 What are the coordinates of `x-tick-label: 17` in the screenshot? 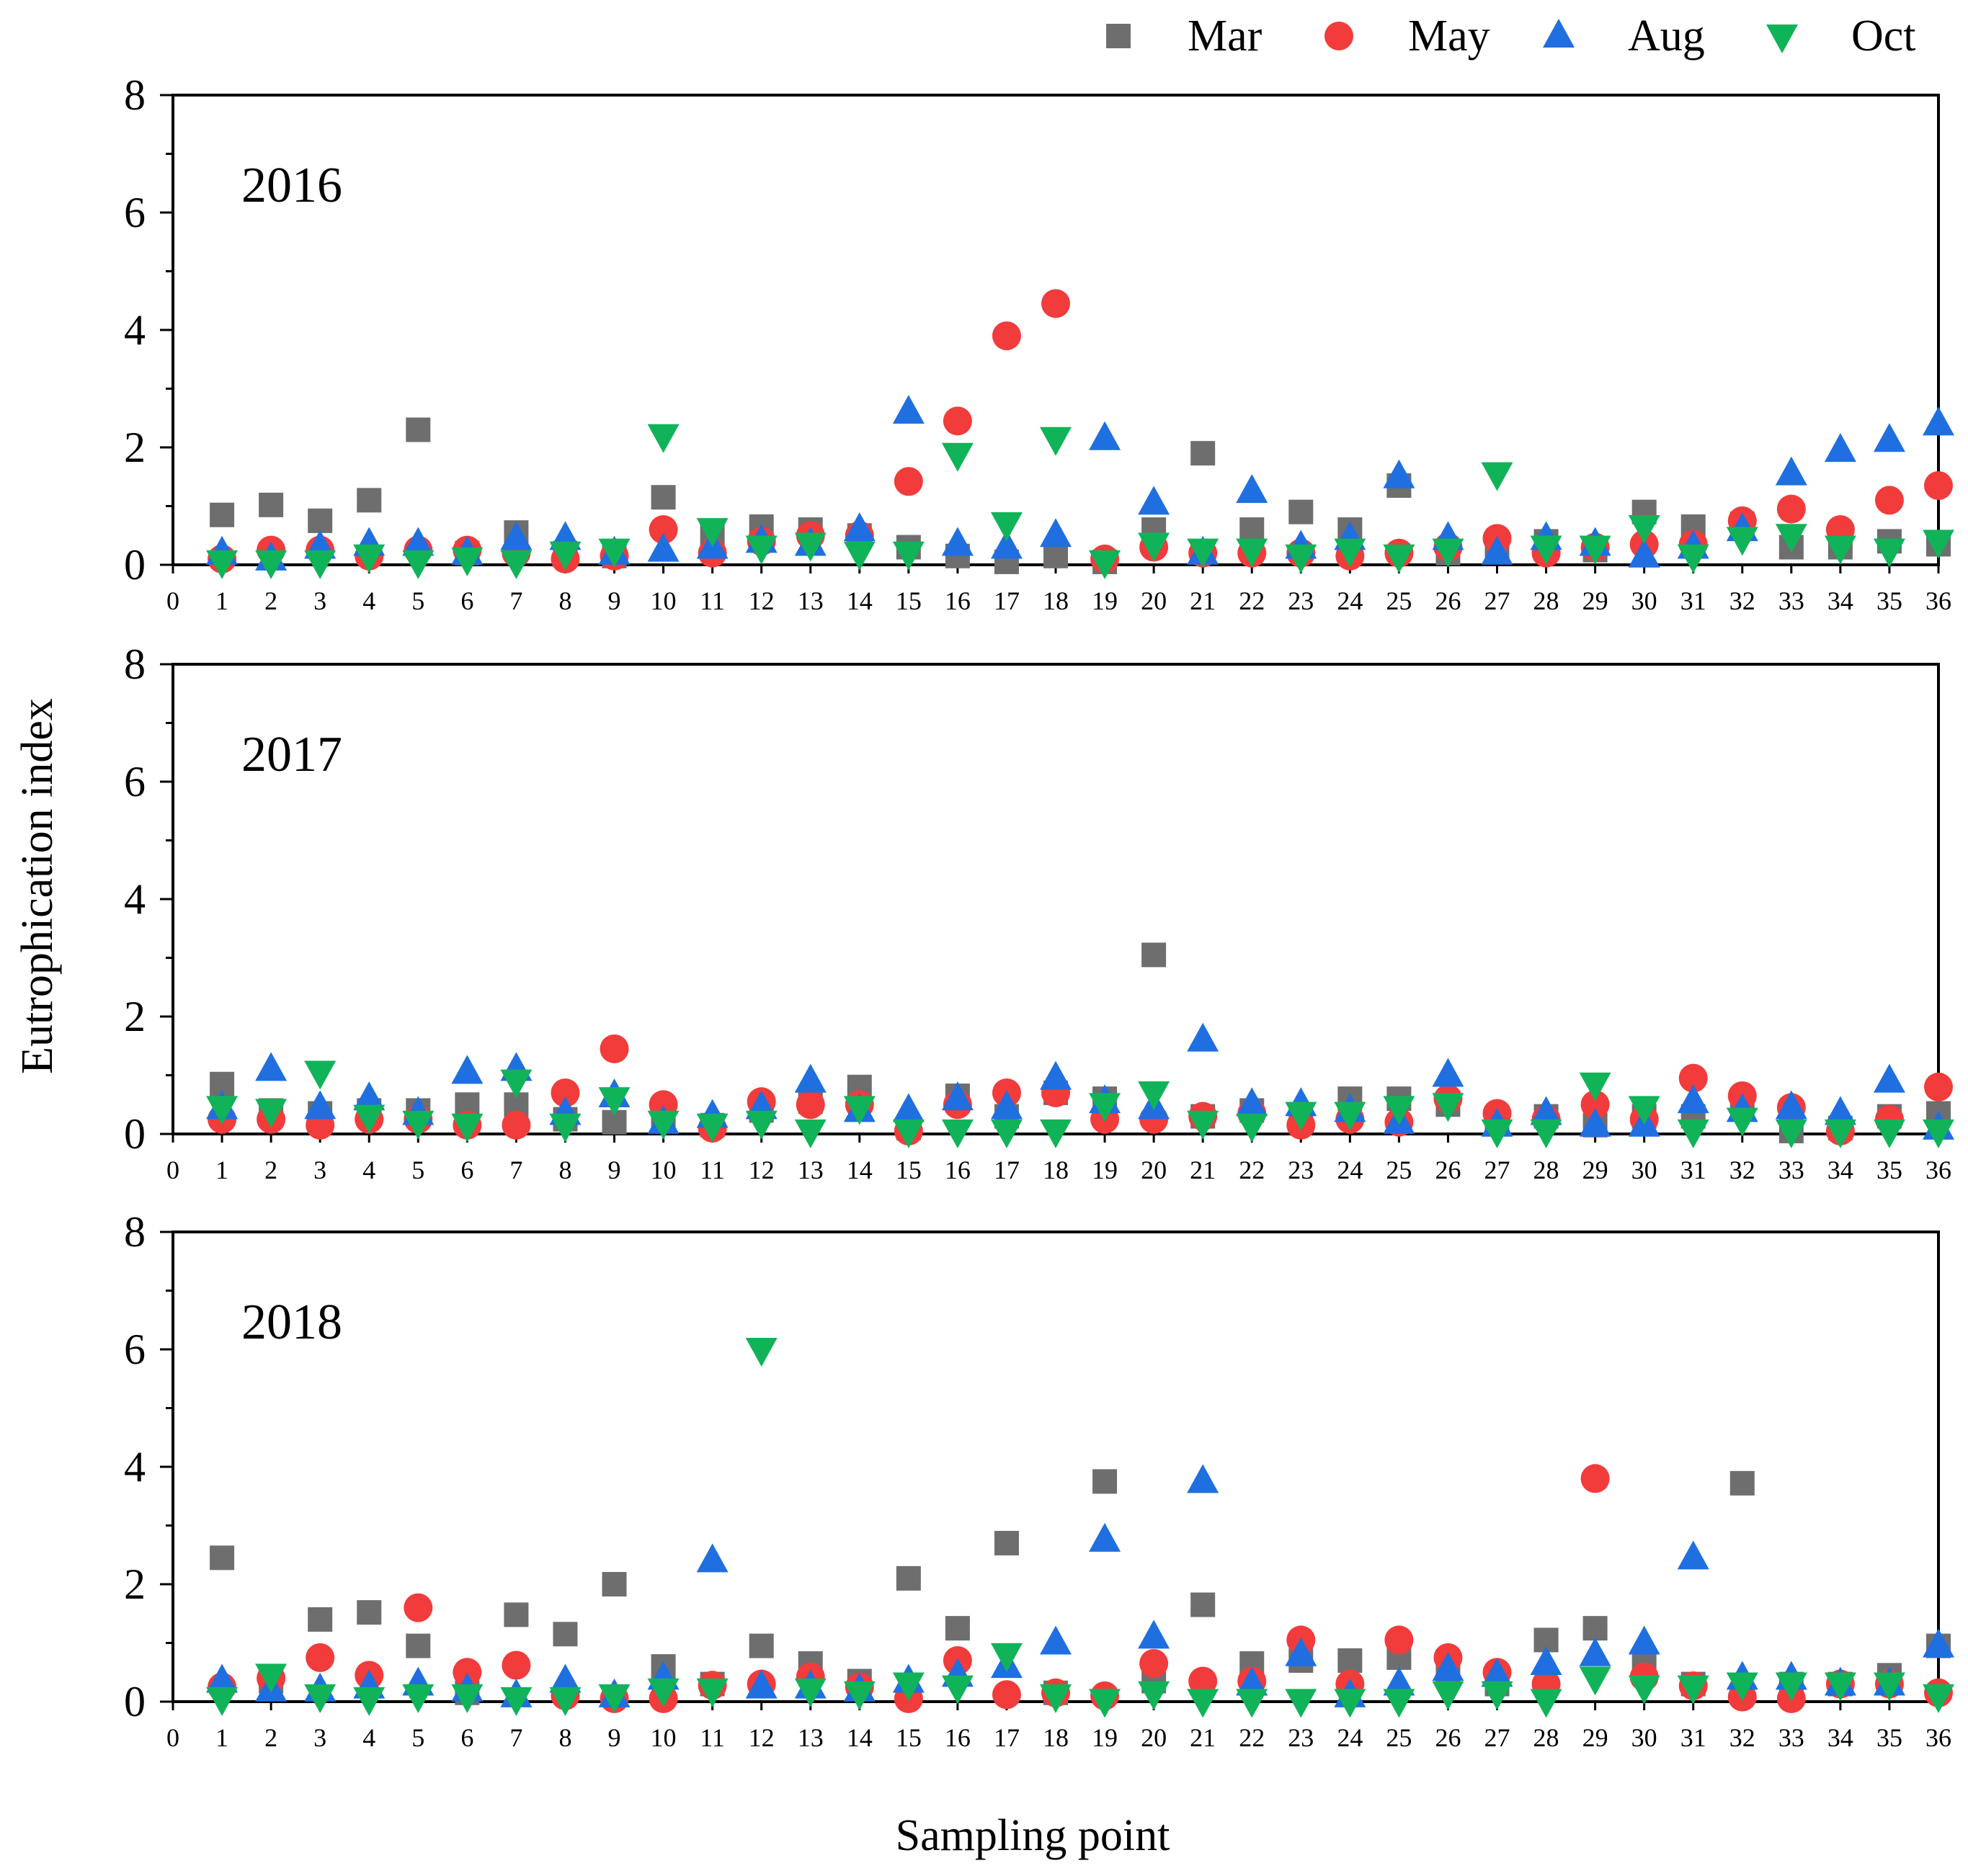 It's located at (1007, 1170).